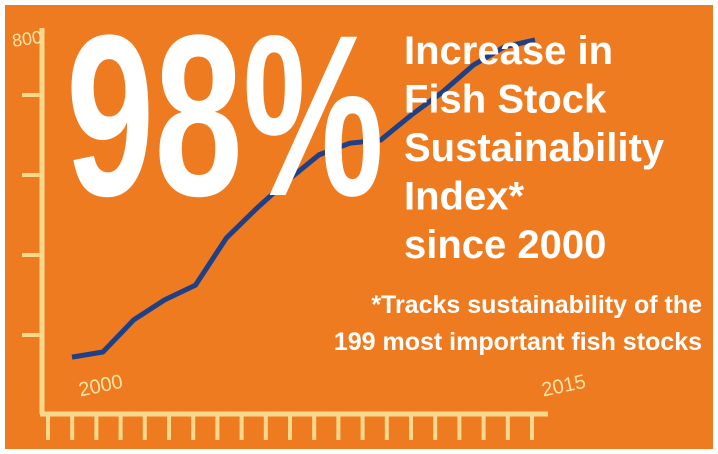 The image size is (718, 454). I want to click on headline-line: since 2000, so click(505, 245).